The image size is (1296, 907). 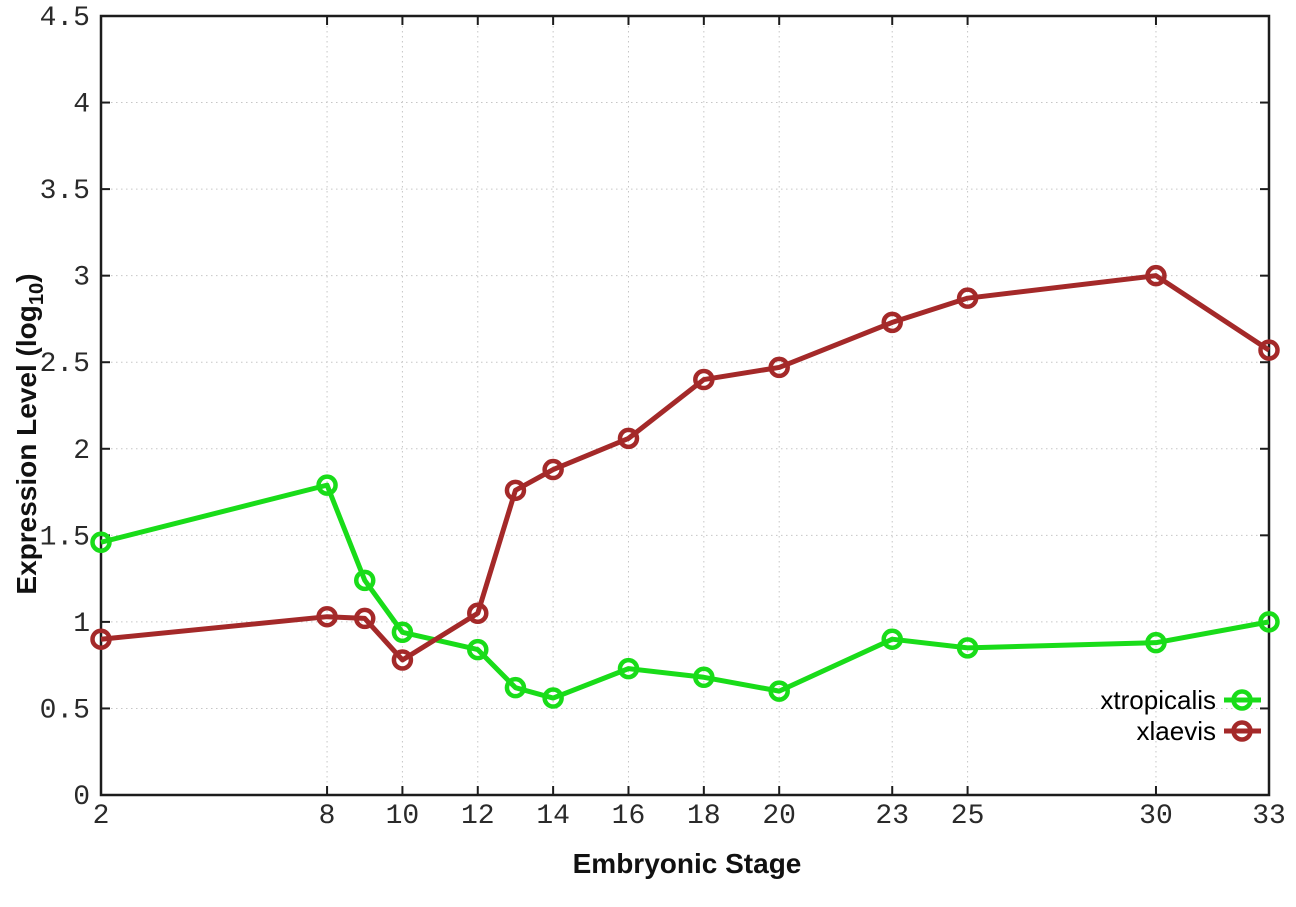 What do you see at coordinates (687, 863) in the screenshot?
I see `x-axis-title: Embryonic Stage` at bounding box center [687, 863].